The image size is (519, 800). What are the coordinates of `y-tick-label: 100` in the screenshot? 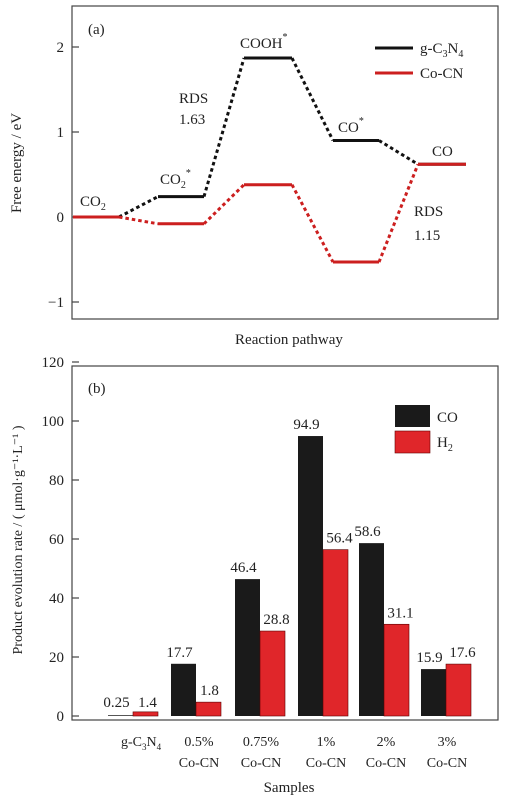 It's located at (53, 422).